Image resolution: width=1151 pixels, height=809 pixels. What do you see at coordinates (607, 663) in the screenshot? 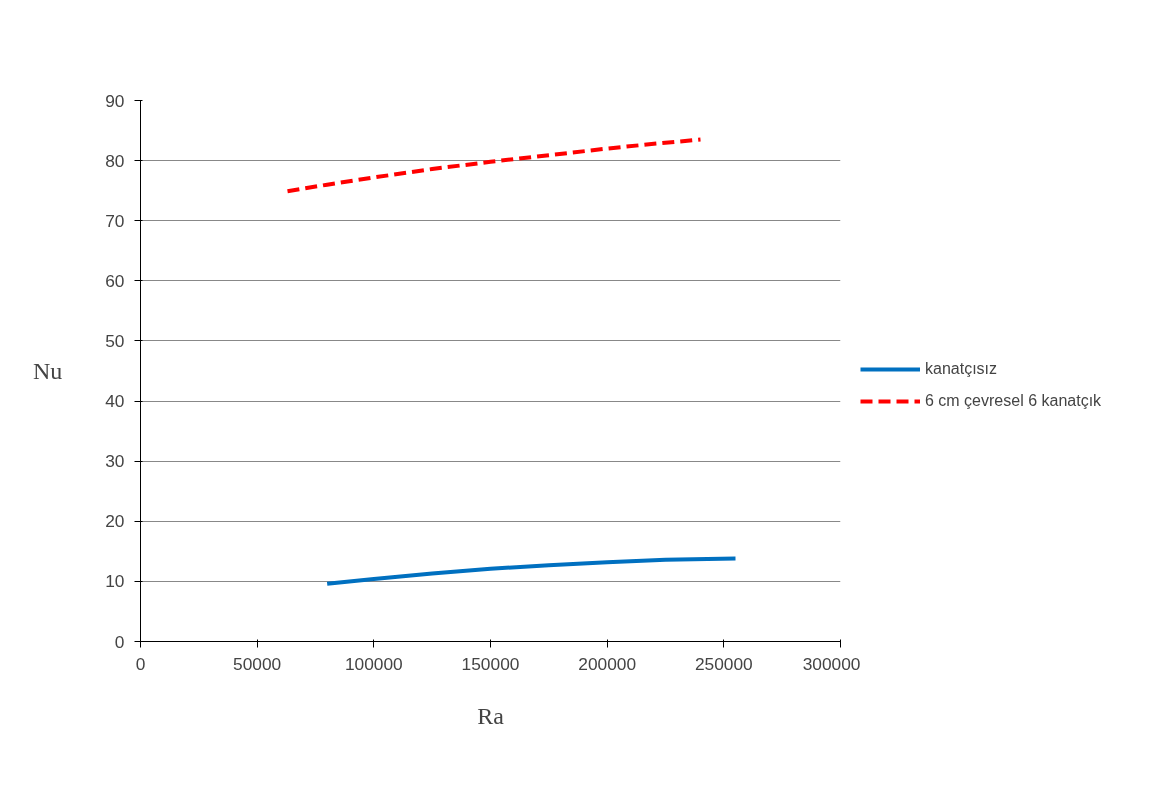
I see `x-tick-label: 200000` at bounding box center [607, 663].